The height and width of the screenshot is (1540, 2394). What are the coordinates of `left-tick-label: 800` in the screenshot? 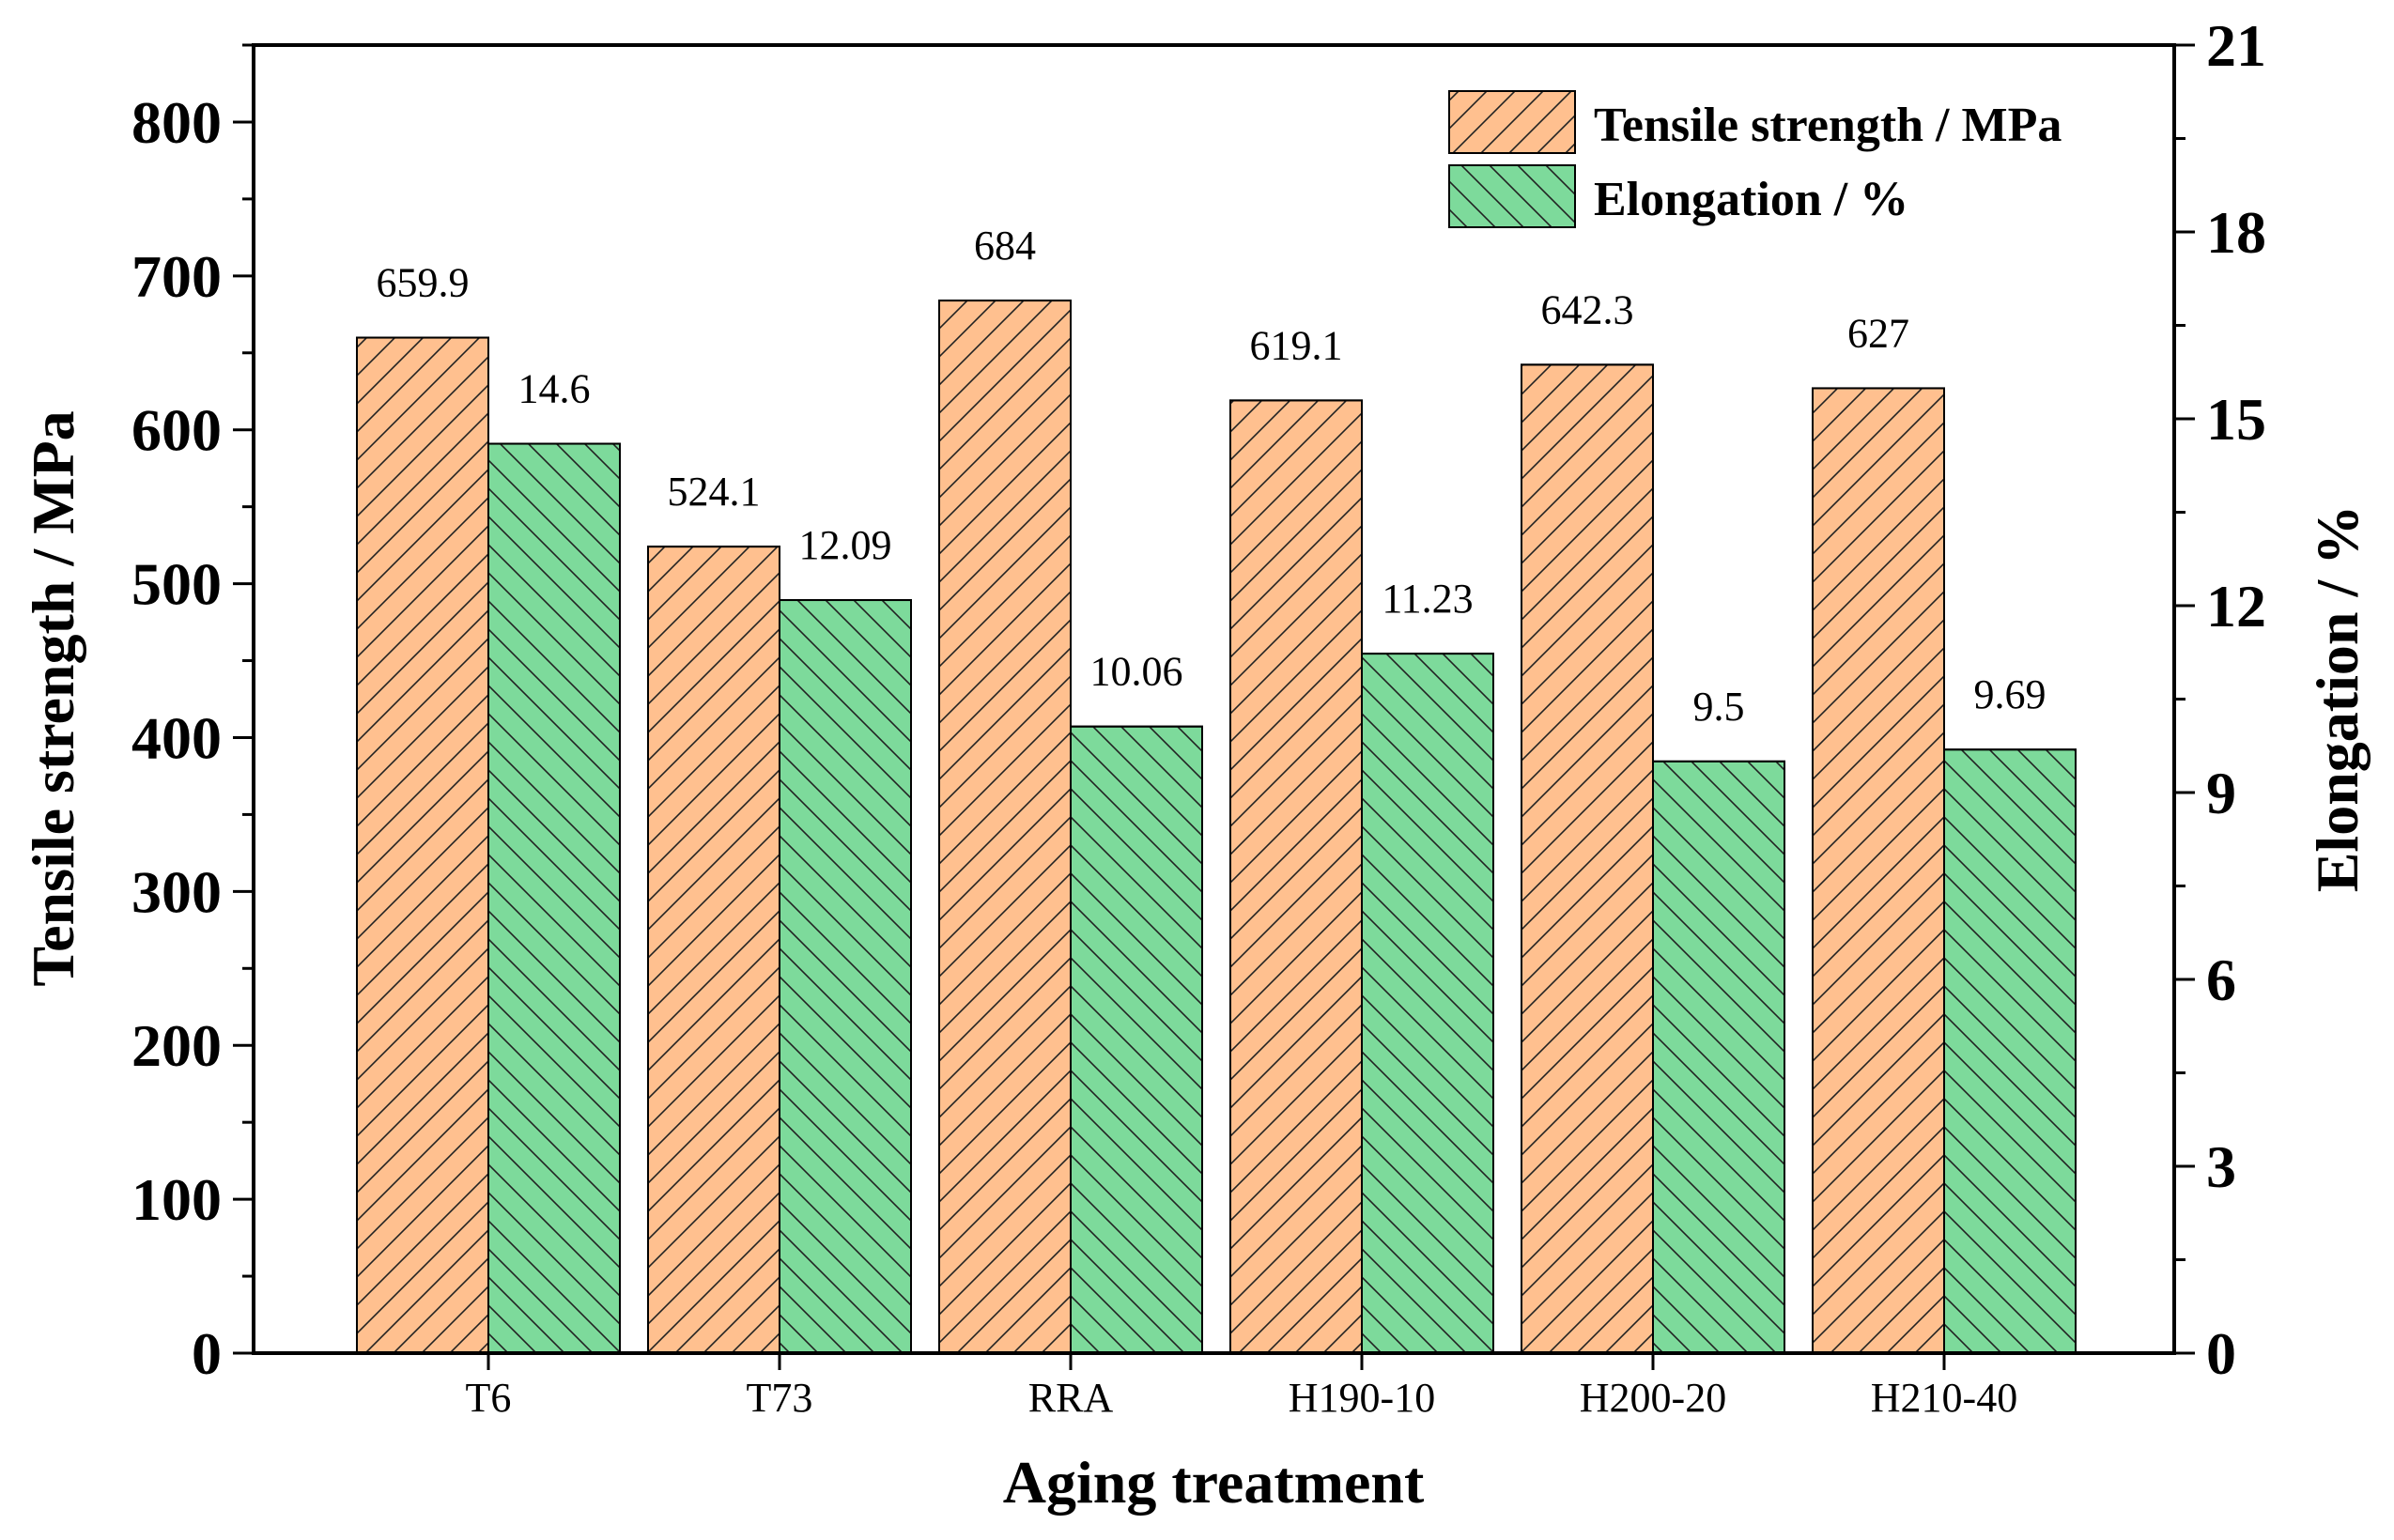 It's located at (176, 122).